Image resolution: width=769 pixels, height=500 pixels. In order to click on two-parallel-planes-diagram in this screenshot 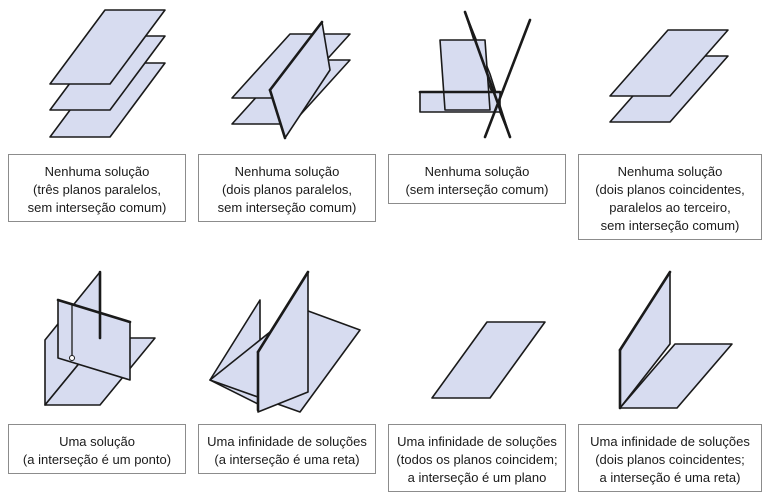, I will do `click(291, 80)`.